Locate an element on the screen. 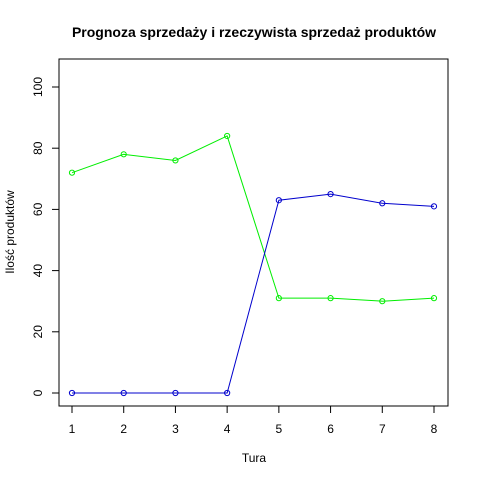 Image resolution: width=480 pixels, height=480 pixels. x-tick-label: 7 is located at coordinates (382, 429).